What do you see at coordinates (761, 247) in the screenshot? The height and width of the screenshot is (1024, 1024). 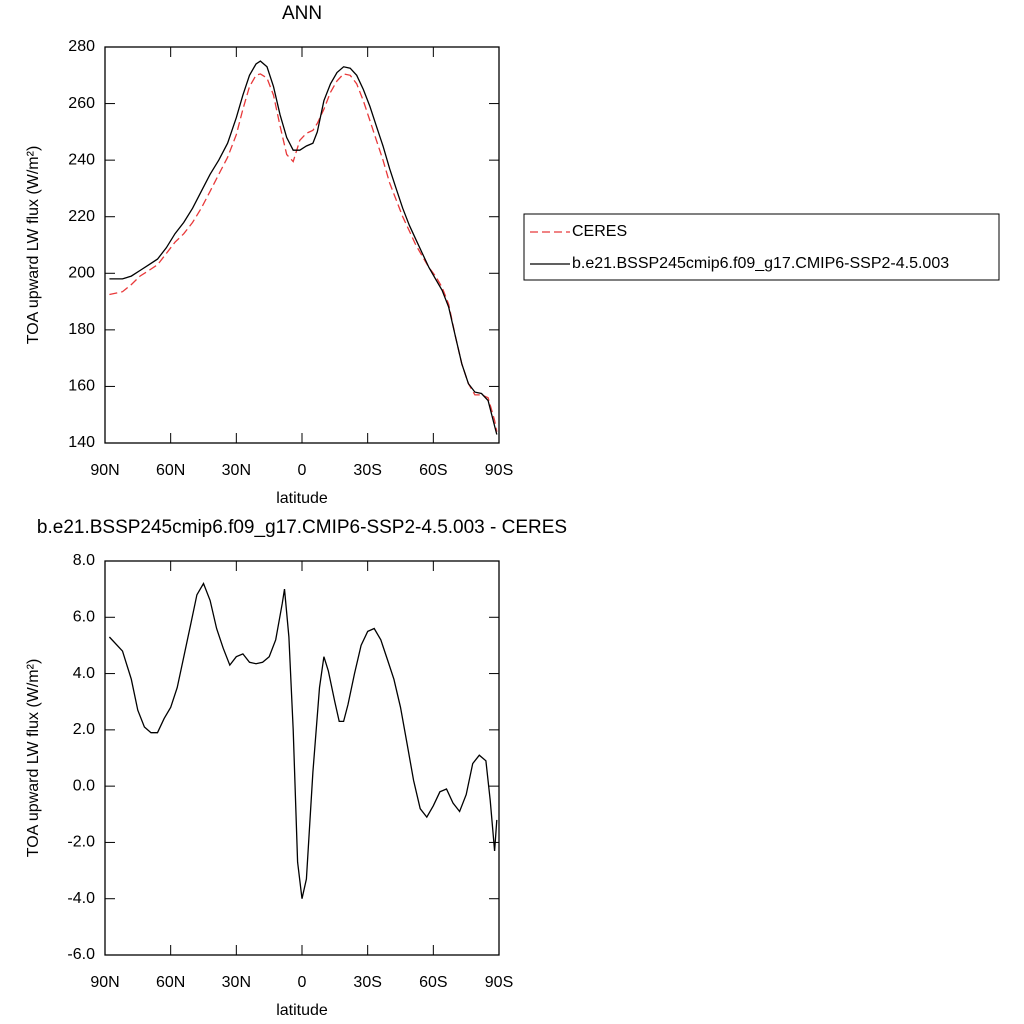 I see `legend-box` at bounding box center [761, 247].